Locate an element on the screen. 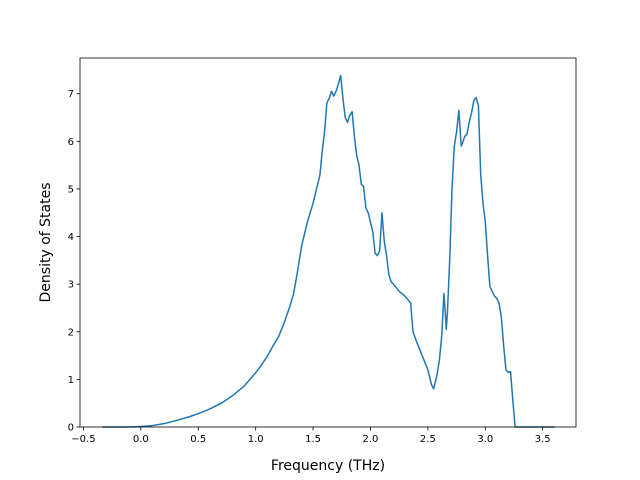  x-tick-label: 0.0 is located at coordinates (141, 439).